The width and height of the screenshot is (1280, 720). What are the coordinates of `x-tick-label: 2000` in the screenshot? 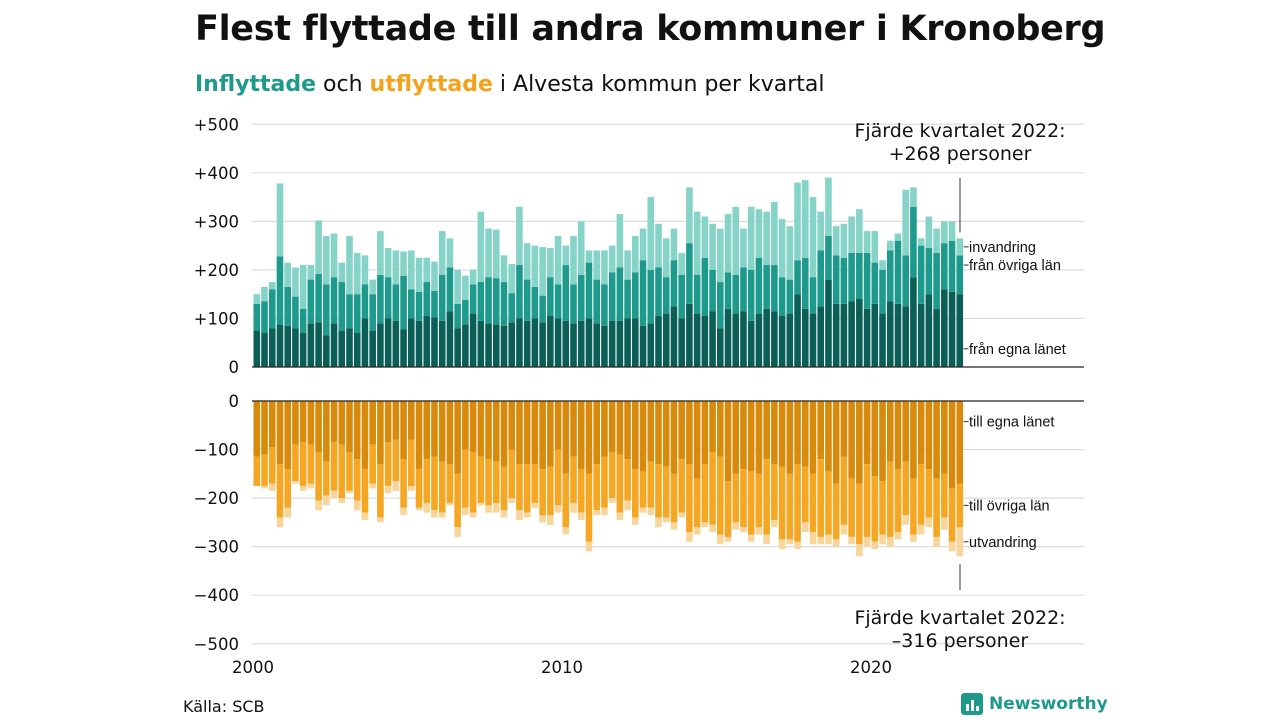 It's located at (253, 667).